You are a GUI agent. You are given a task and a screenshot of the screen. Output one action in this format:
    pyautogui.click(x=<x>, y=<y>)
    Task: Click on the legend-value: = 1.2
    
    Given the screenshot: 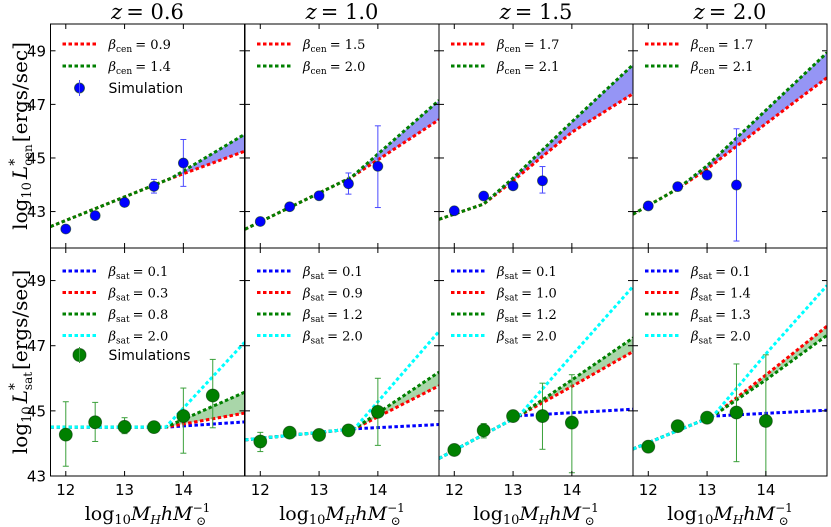 What is the action you would take?
    pyautogui.click(x=539, y=315)
    